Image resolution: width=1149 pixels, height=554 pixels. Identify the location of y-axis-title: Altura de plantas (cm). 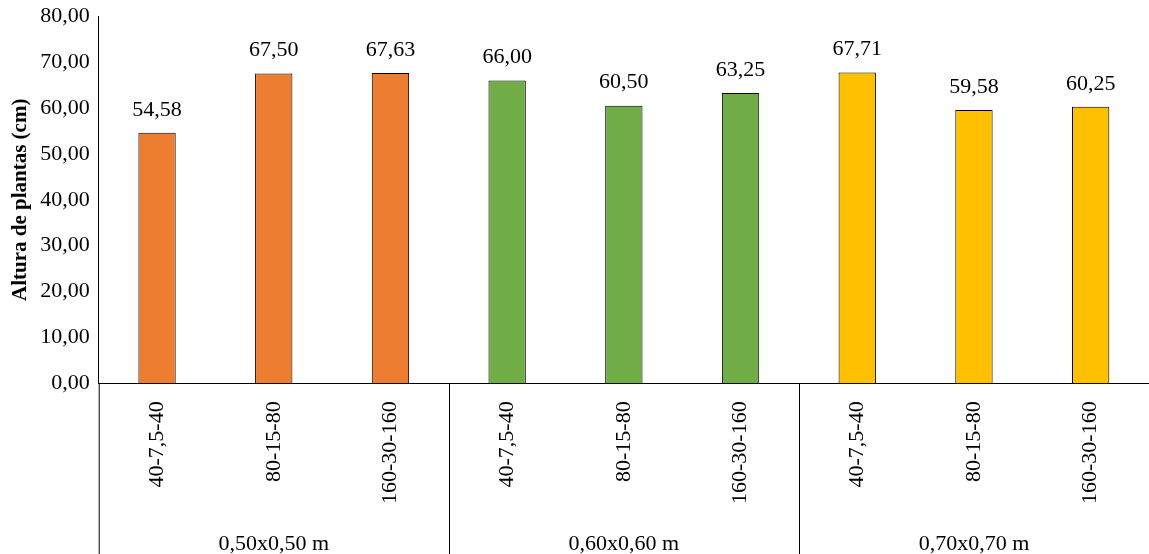
(19, 199).